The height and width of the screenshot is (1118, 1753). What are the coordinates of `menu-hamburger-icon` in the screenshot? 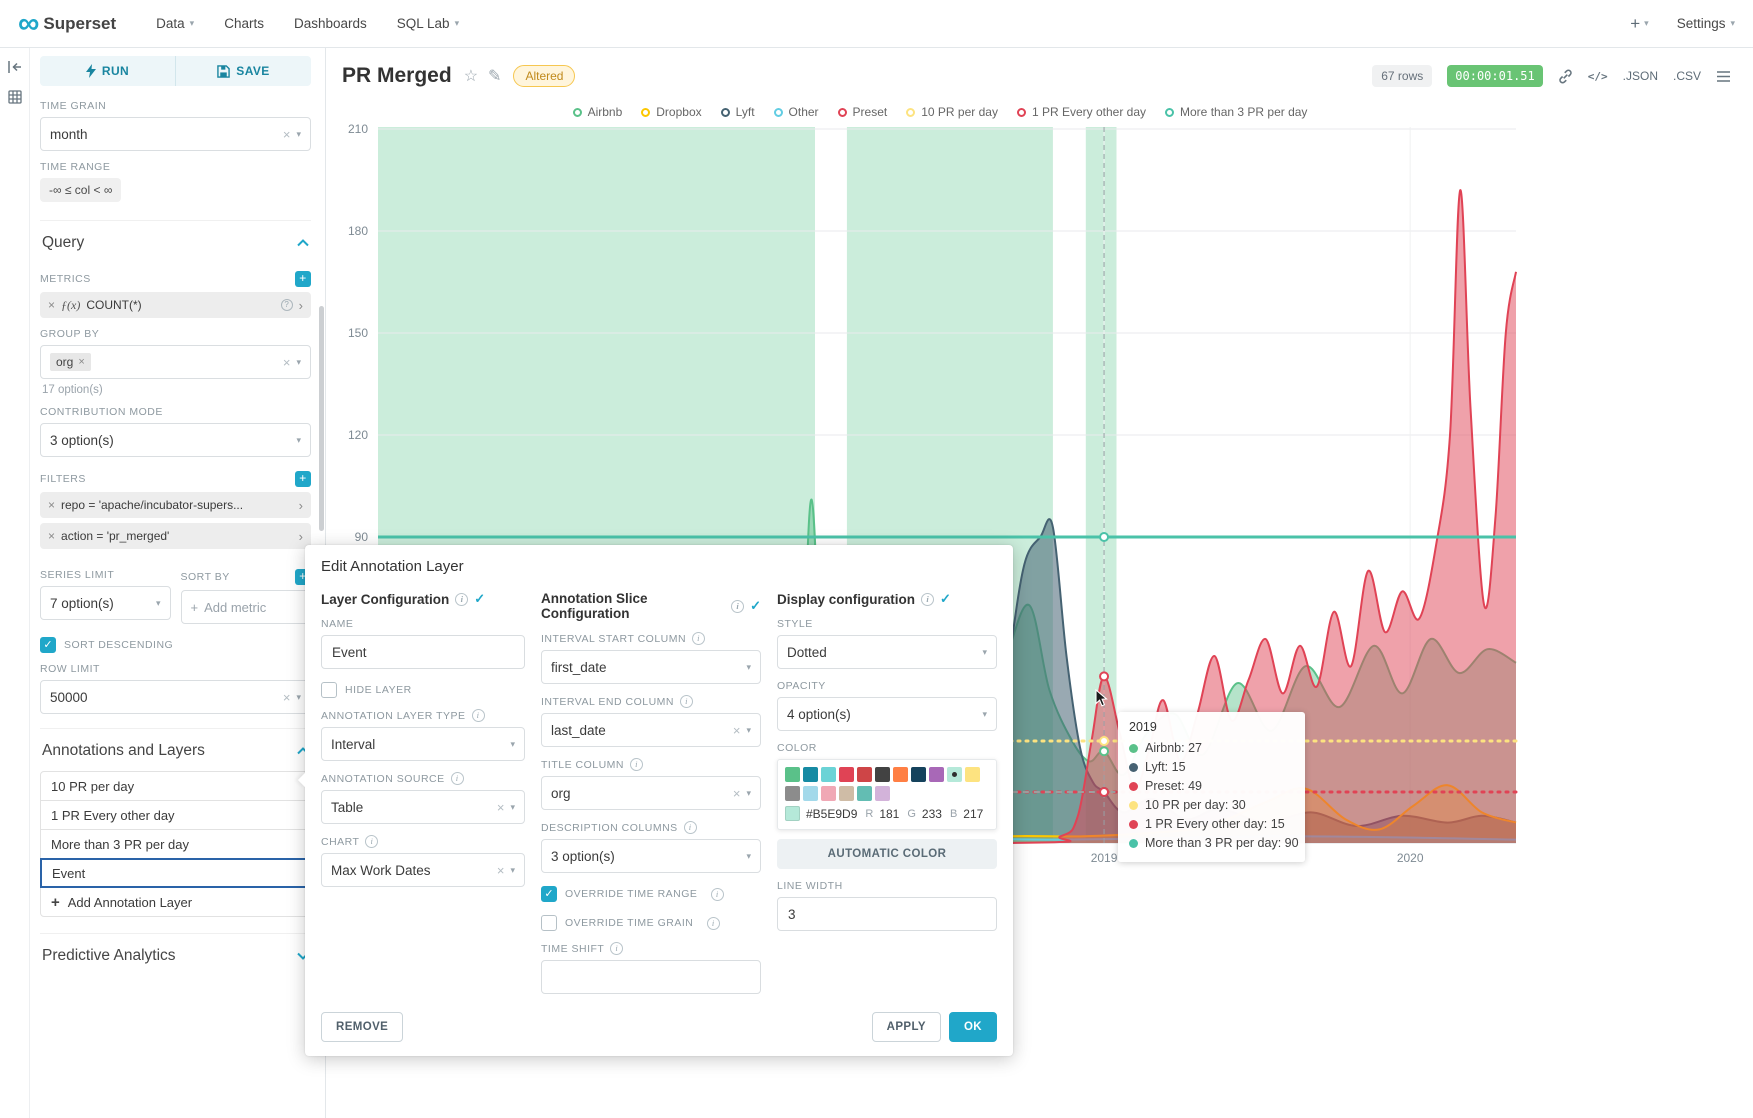 It's located at (1723, 76).